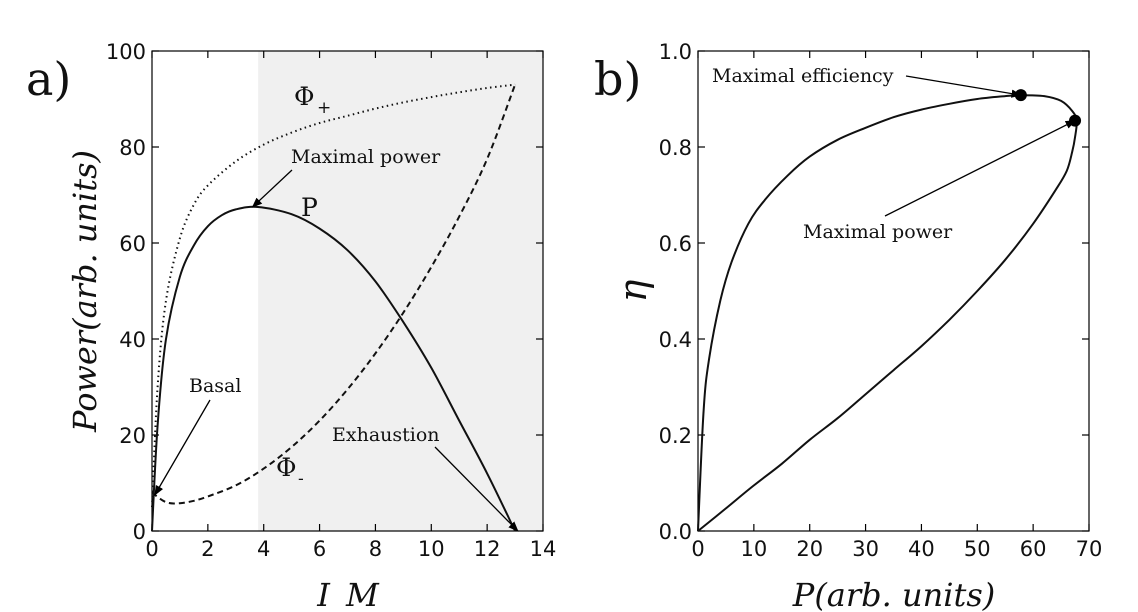 The width and height of the screenshot is (1138, 612). What do you see at coordinates (132, 244) in the screenshot?
I see `y-tick-label: 60` at bounding box center [132, 244].